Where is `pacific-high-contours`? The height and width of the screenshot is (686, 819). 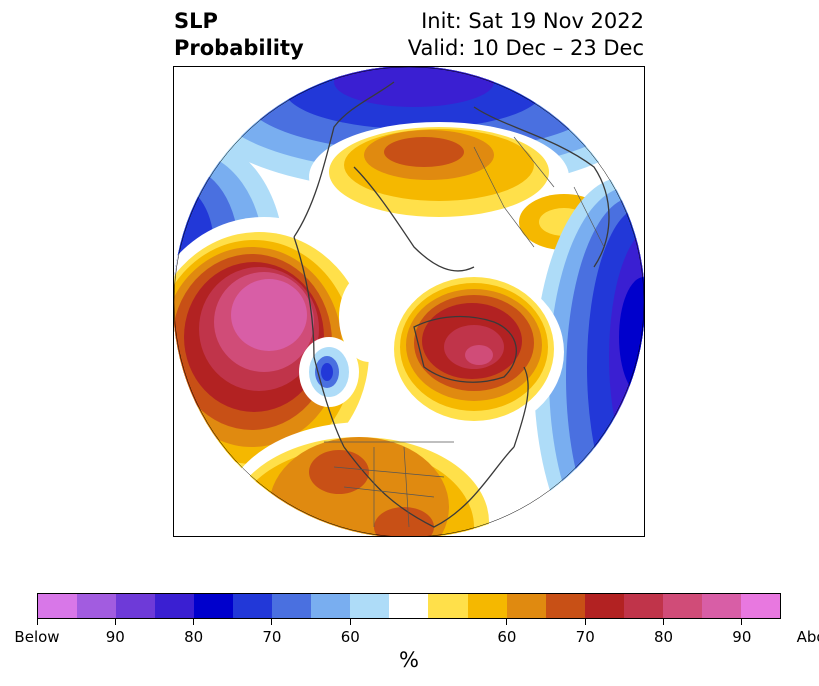 pacific-high-contours is located at coordinates (279, 344).